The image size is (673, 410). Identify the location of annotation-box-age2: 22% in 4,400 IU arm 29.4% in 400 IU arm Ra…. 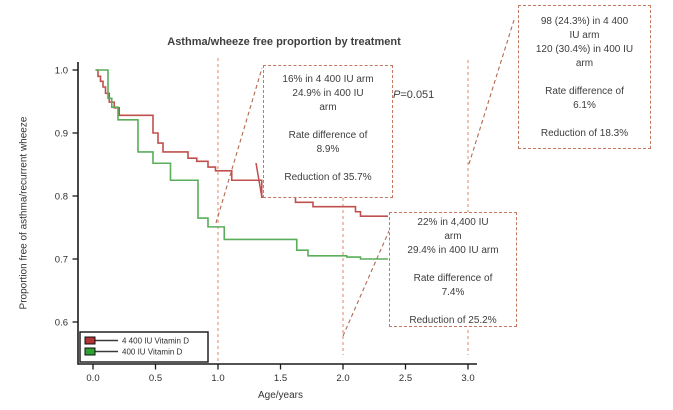
(453, 269).